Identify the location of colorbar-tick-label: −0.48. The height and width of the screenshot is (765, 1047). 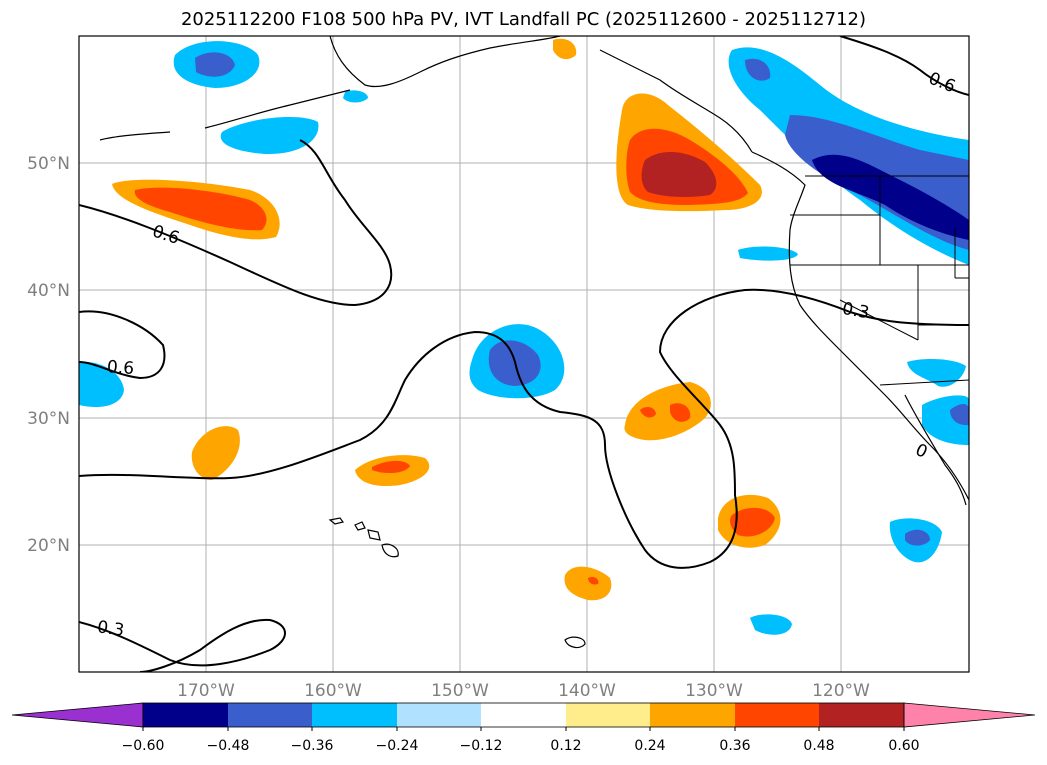
(228, 746).